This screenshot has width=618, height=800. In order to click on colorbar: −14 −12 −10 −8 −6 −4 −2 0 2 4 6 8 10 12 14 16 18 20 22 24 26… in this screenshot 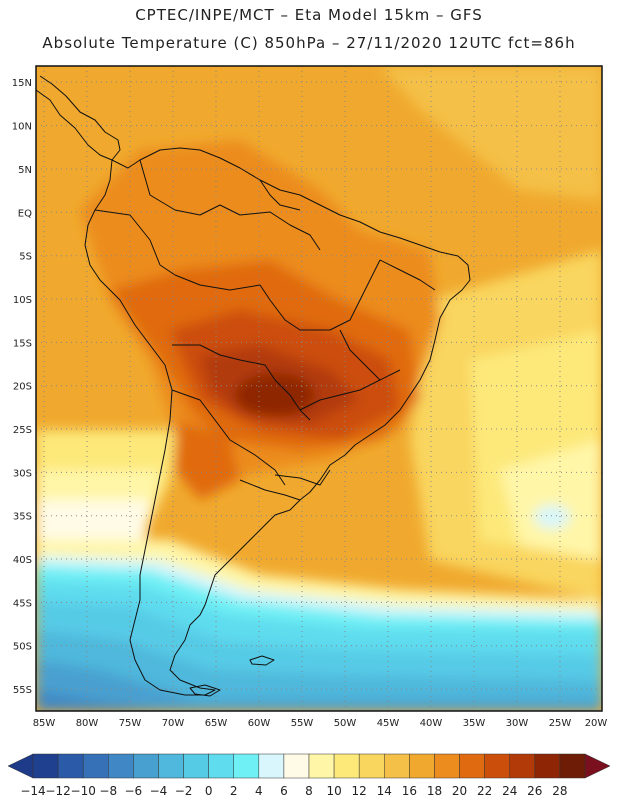, I will do `click(309, 775)`.